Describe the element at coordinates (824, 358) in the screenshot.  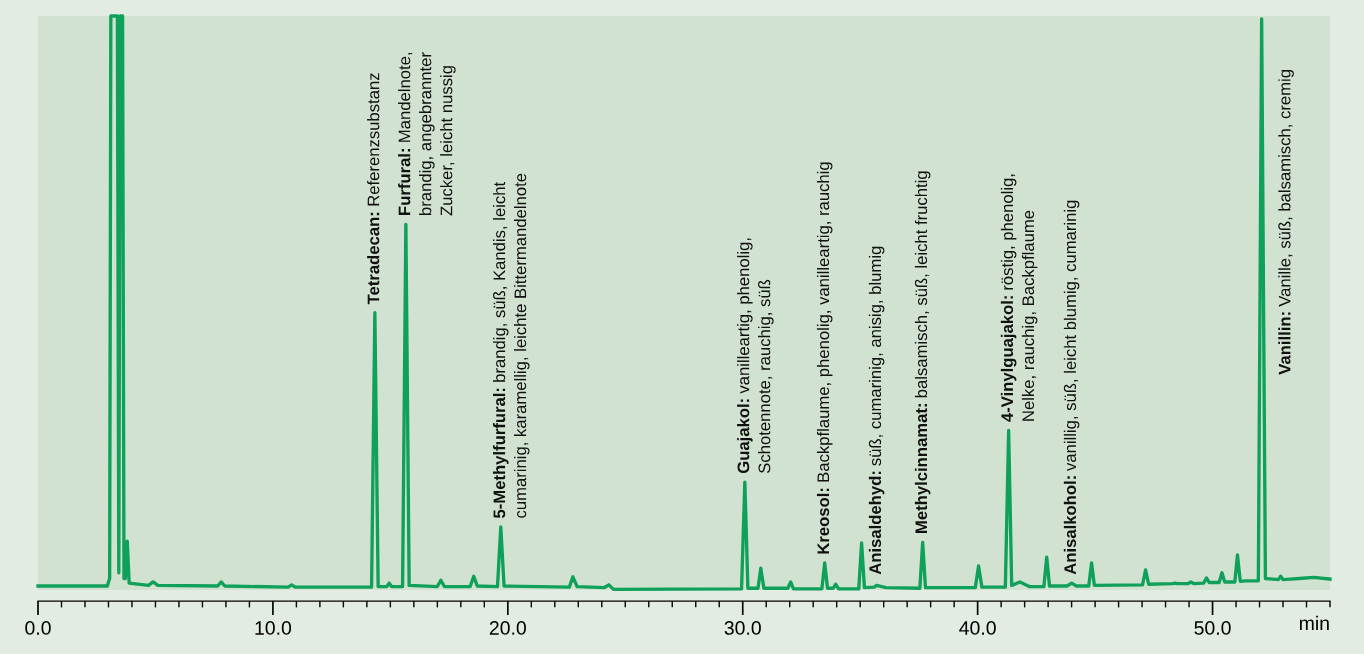
I see `annotation: Kreosol: Backpflaume, phenolig, vanilleartig, rauchig` at that location.